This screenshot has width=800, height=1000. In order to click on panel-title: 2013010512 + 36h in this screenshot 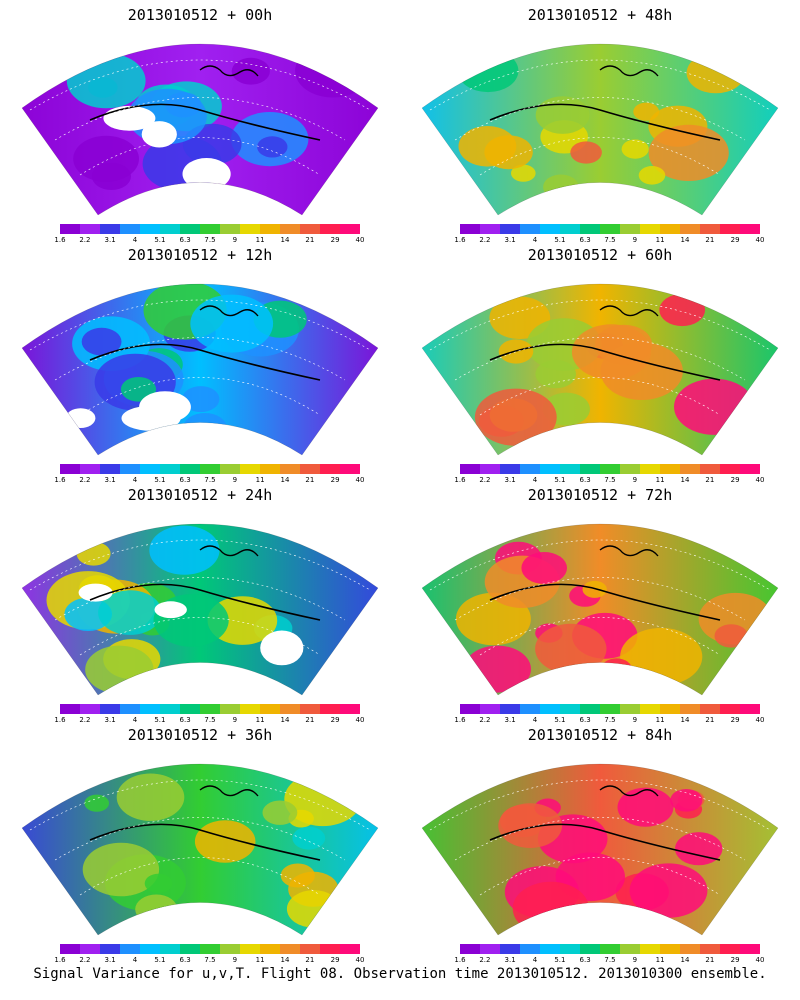, I will do `click(200, 735)`.